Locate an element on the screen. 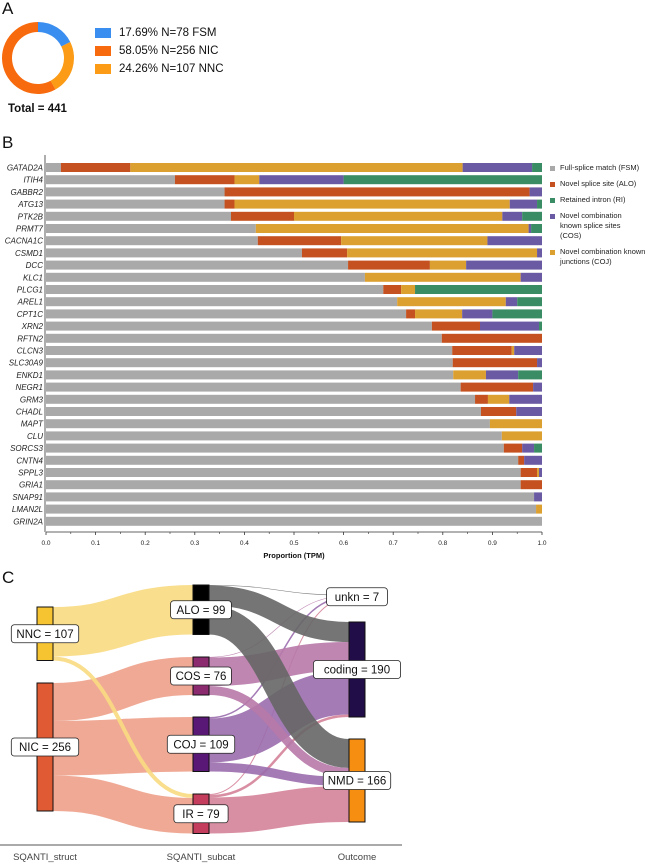 This screenshot has width=653, height=868. legend-label: 17.69% N=78 FSM is located at coordinates (168, 33).